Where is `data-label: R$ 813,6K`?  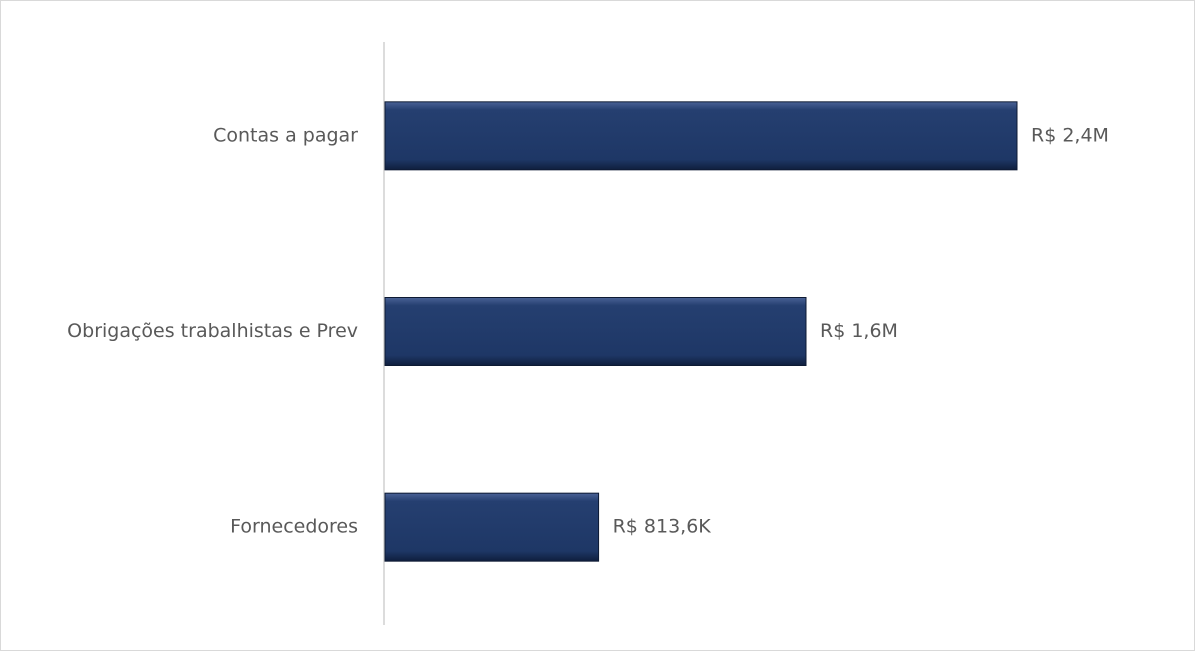
data-label: R$ 813,6K is located at coordinates (662, 527).